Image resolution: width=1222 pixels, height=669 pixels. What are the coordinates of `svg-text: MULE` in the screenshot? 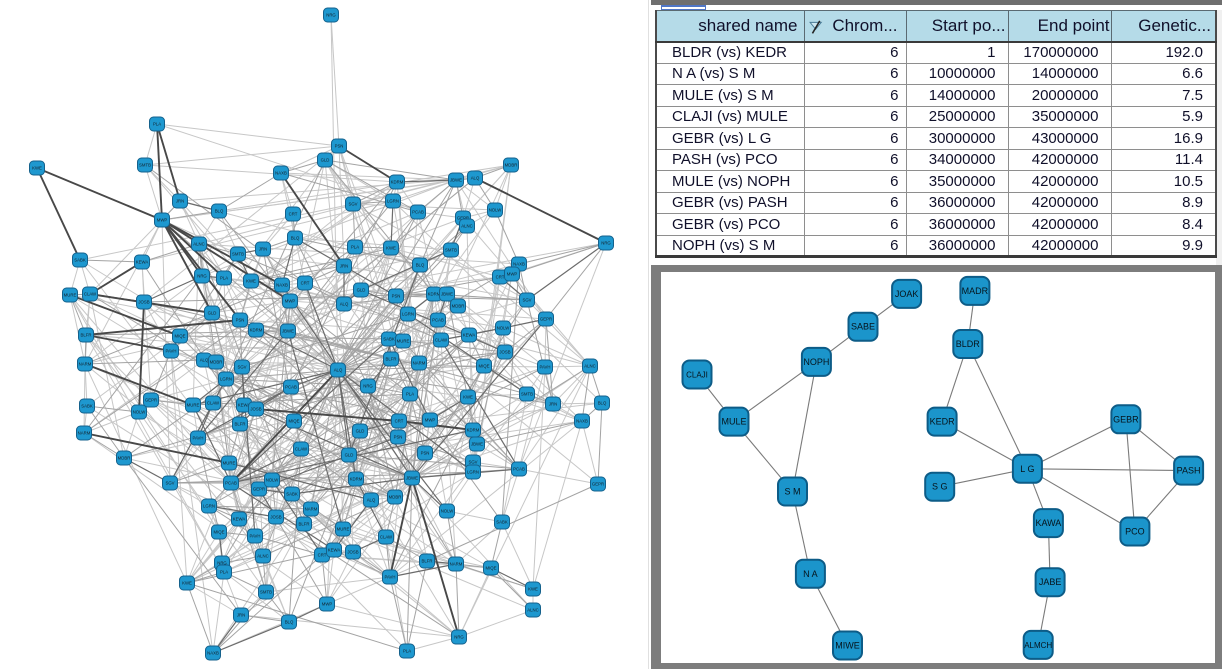 It's located at (733, 422).